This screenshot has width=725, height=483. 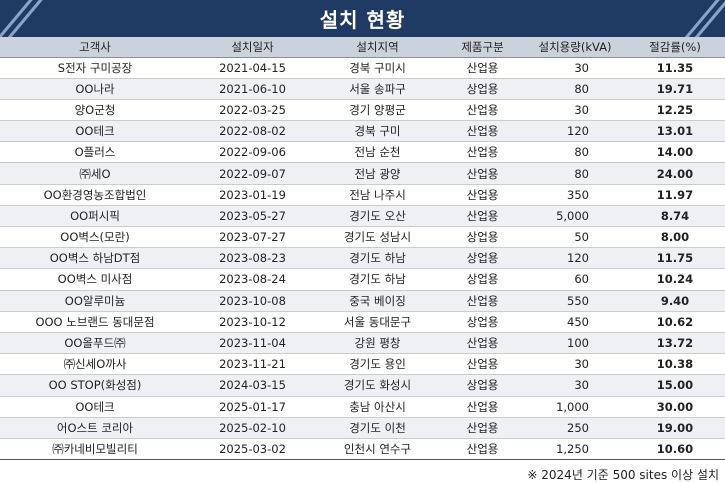 What do you see at coordinates (575, 195) in the screenshot?
I see `capacity-cell: 350` at bounding box center [575, 195].